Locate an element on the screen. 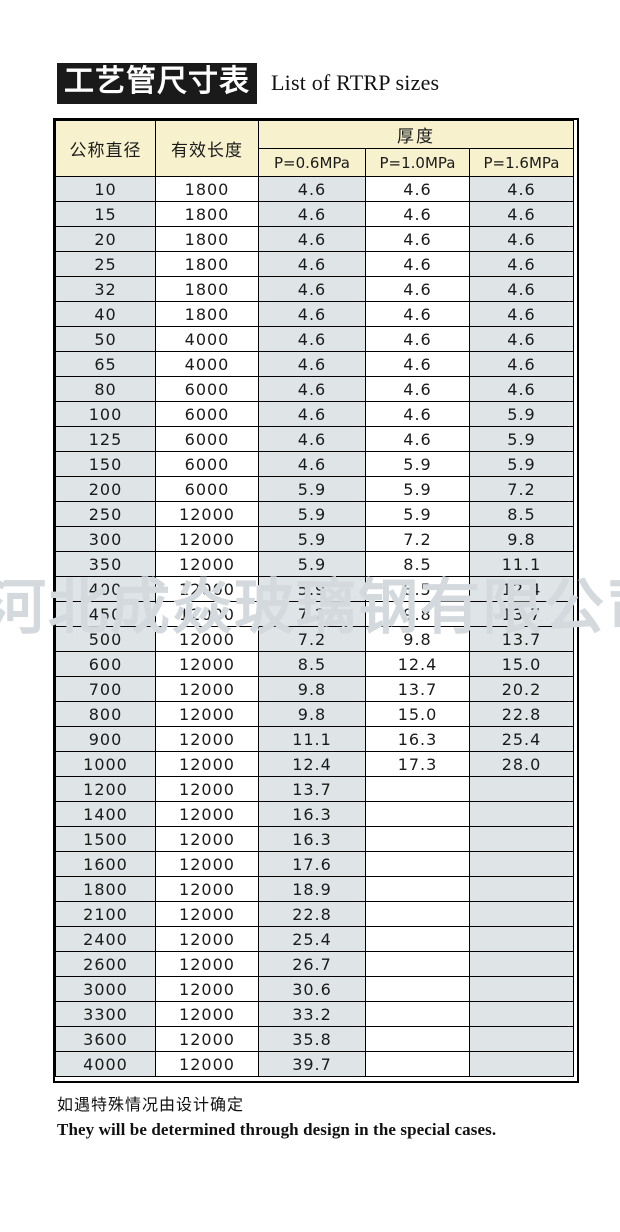  cell-effective-length: 4000 is located at coordinates (207, 364).